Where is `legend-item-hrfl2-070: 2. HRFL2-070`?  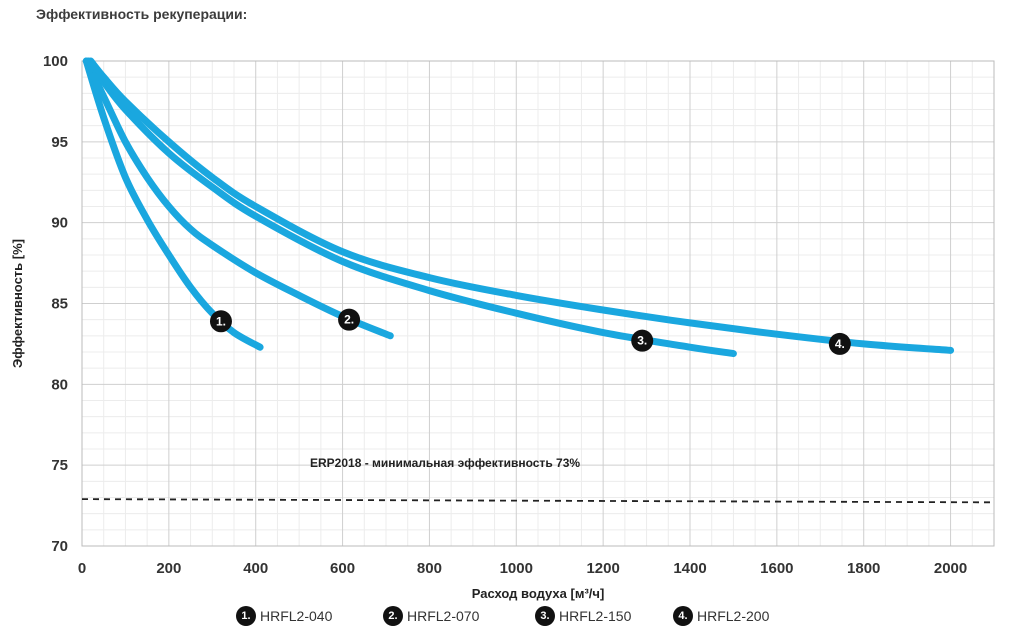 legend-item-hrfl2-070: 2. HRFL2-070 is located at coordinates (431, 616).